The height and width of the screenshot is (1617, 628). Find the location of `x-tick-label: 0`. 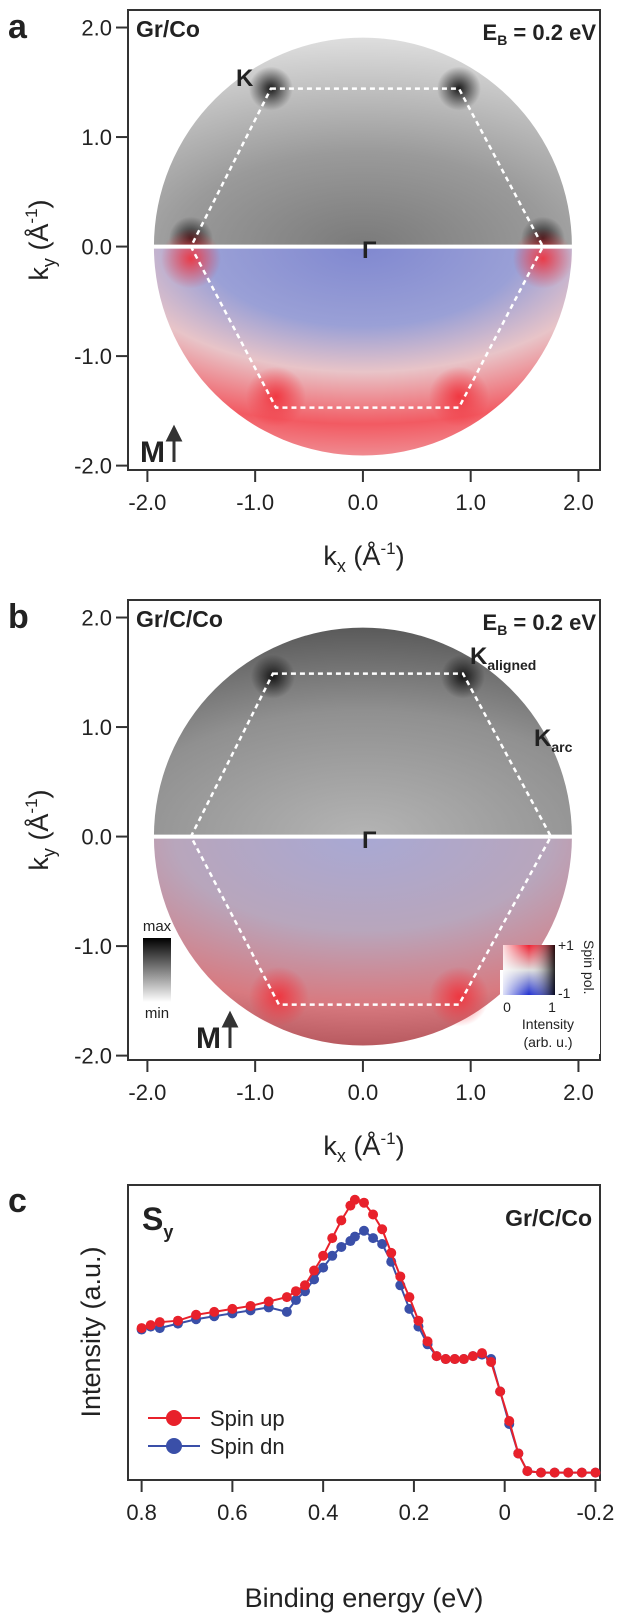

x-tick-label: 0 is located at coordinates (505, 1512).